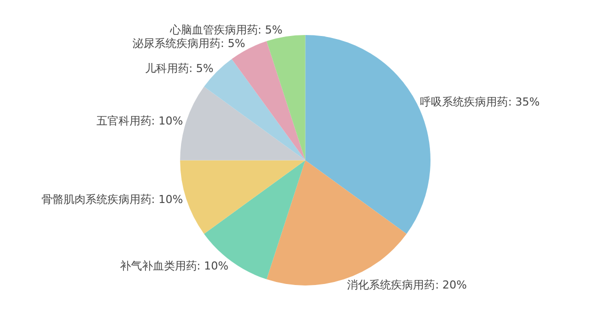  What do you see at coordinates (174, 265) in the screenshot?
I see `slice-label: 补气补血类用药: 10%` at bounding box center [174, 265].